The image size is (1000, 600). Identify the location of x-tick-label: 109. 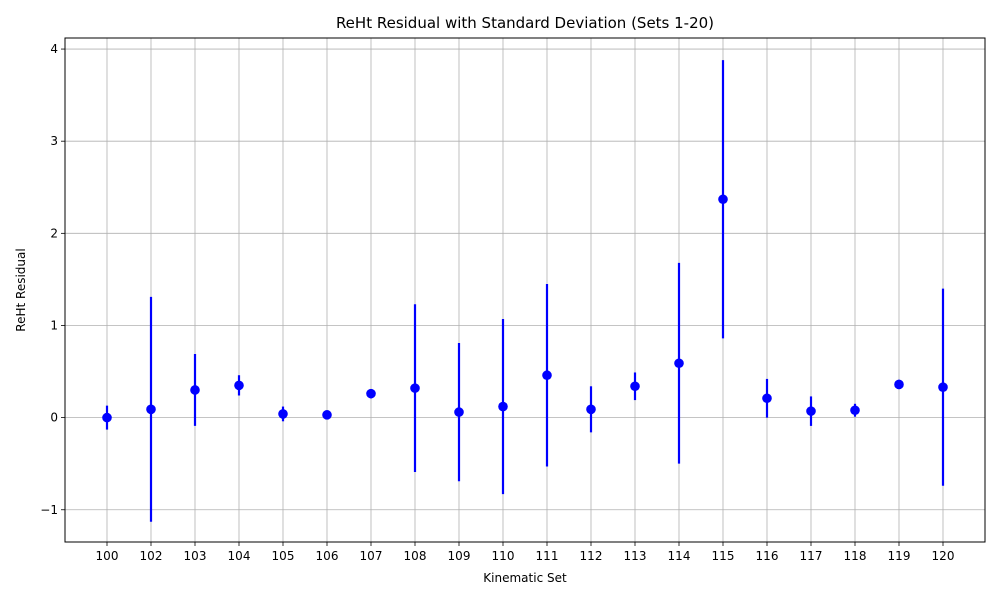
(459, 556).